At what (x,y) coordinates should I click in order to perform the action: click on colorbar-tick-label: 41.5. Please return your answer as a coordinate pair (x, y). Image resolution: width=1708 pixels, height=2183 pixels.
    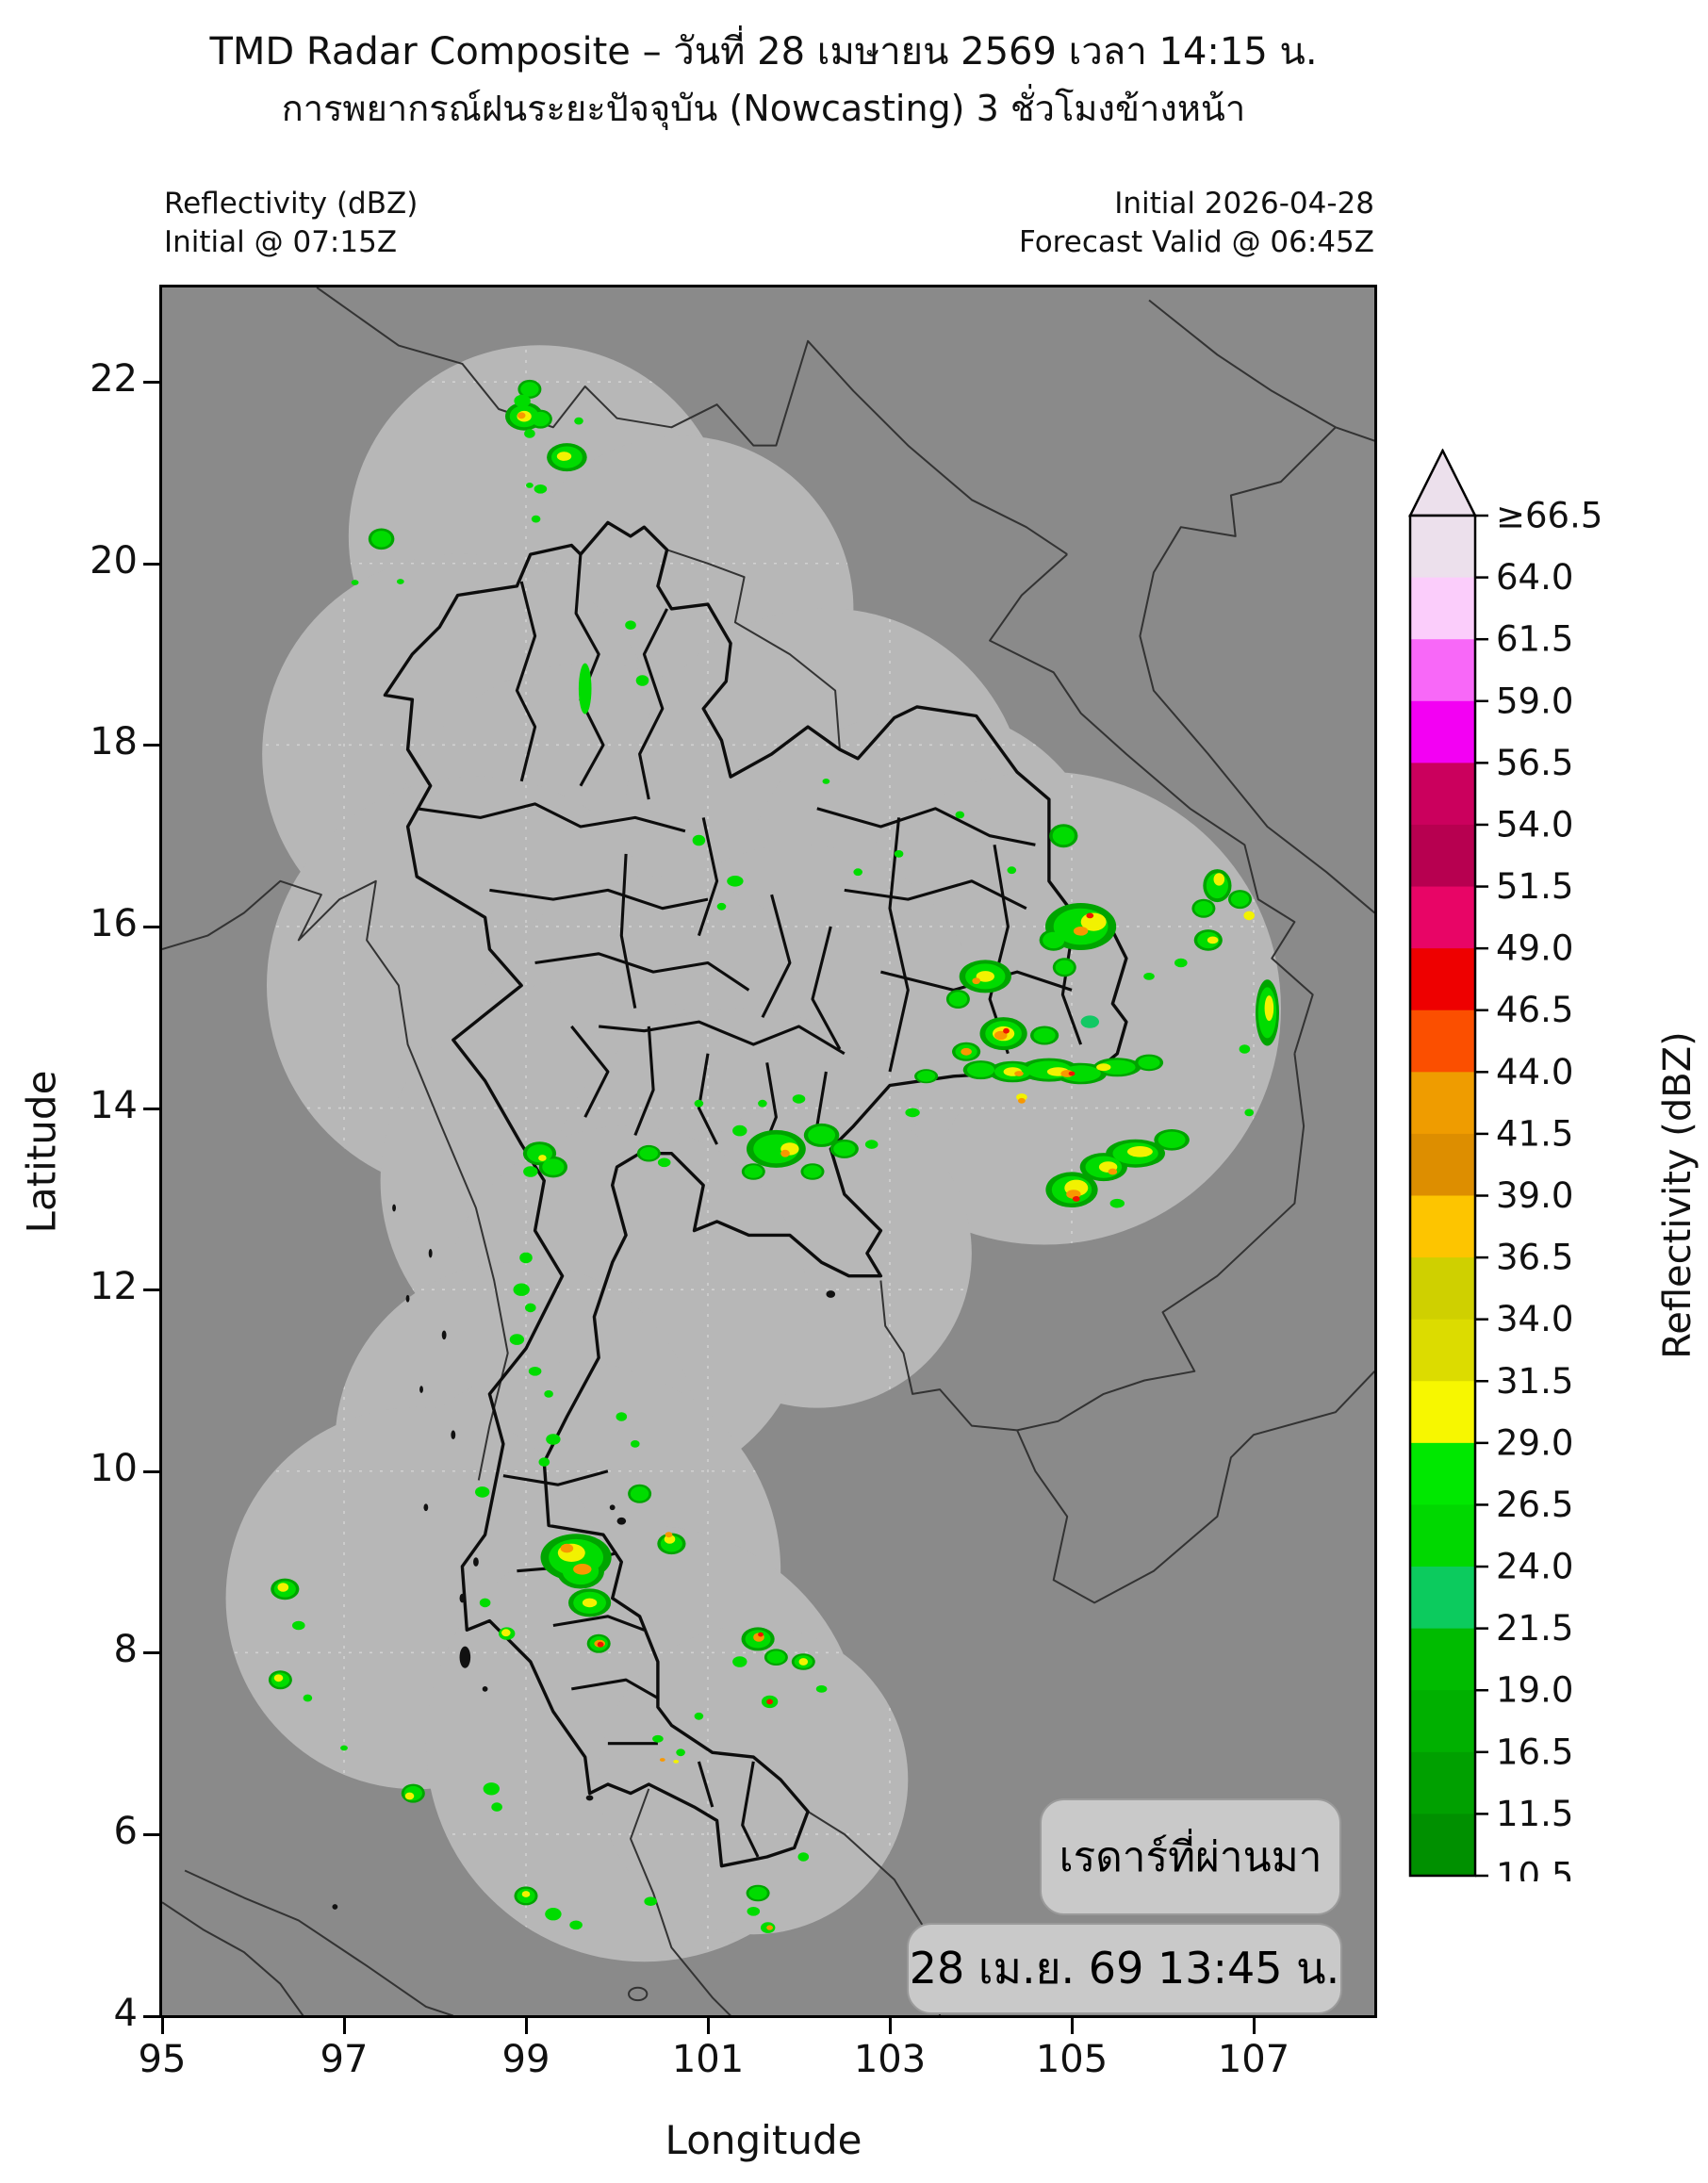
    Looking at the image, I should click on (1535, 1134).